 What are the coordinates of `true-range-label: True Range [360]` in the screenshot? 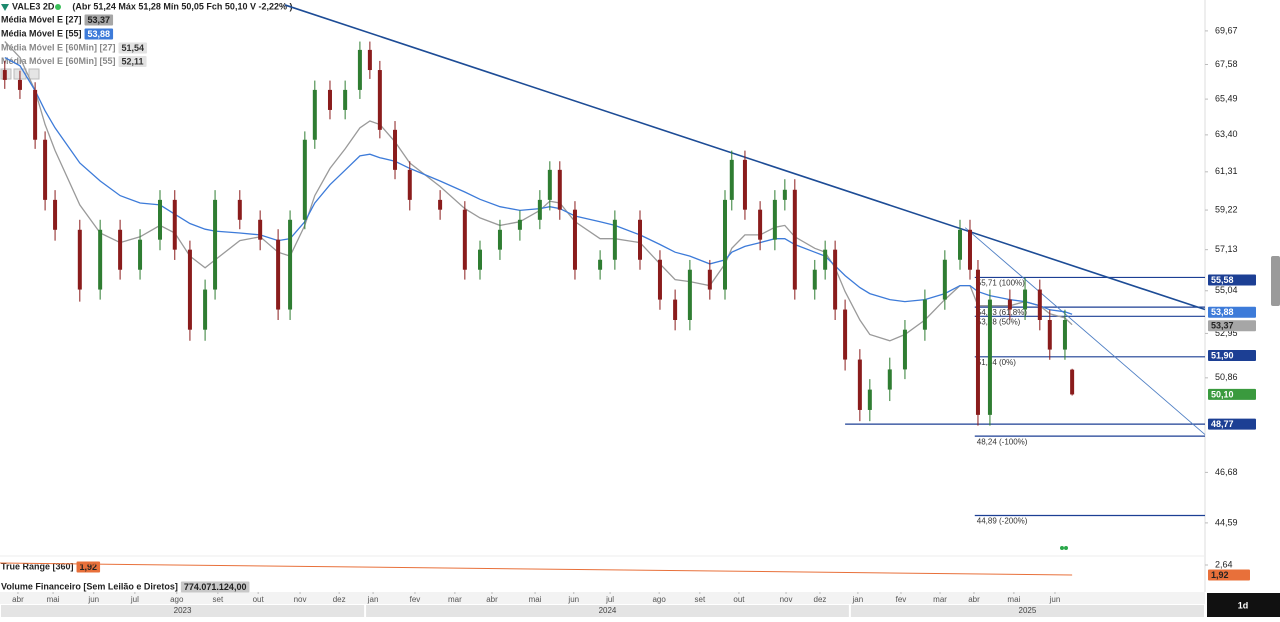 It's located at (37, 566).